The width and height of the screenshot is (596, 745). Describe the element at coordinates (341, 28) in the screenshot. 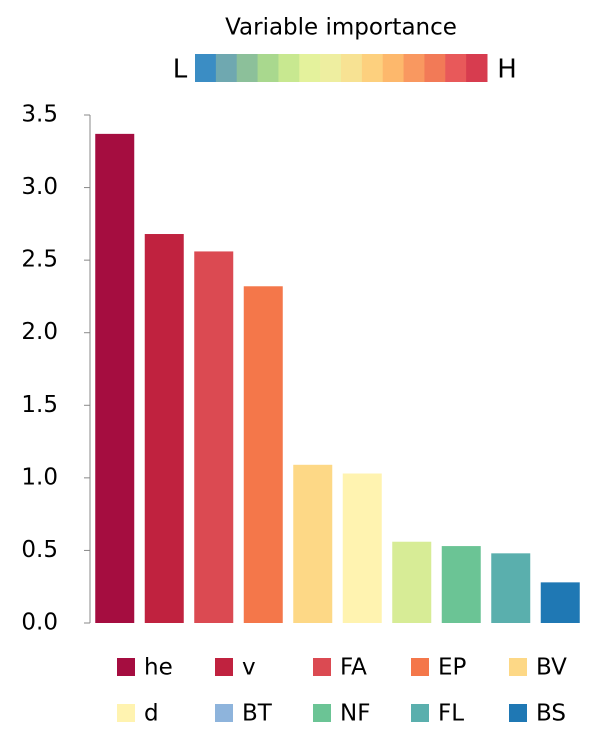

I see `chart-title: Variable importance` at that location.